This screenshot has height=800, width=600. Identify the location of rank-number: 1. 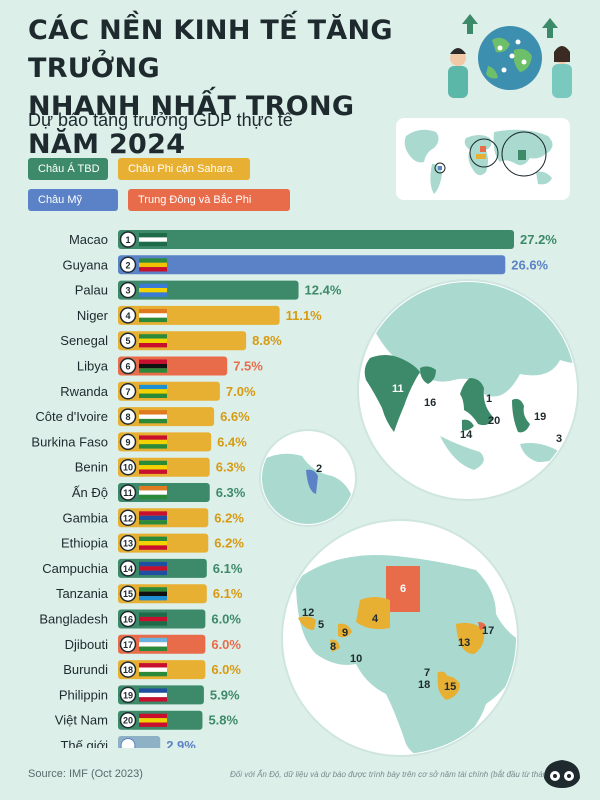
(127, 240).